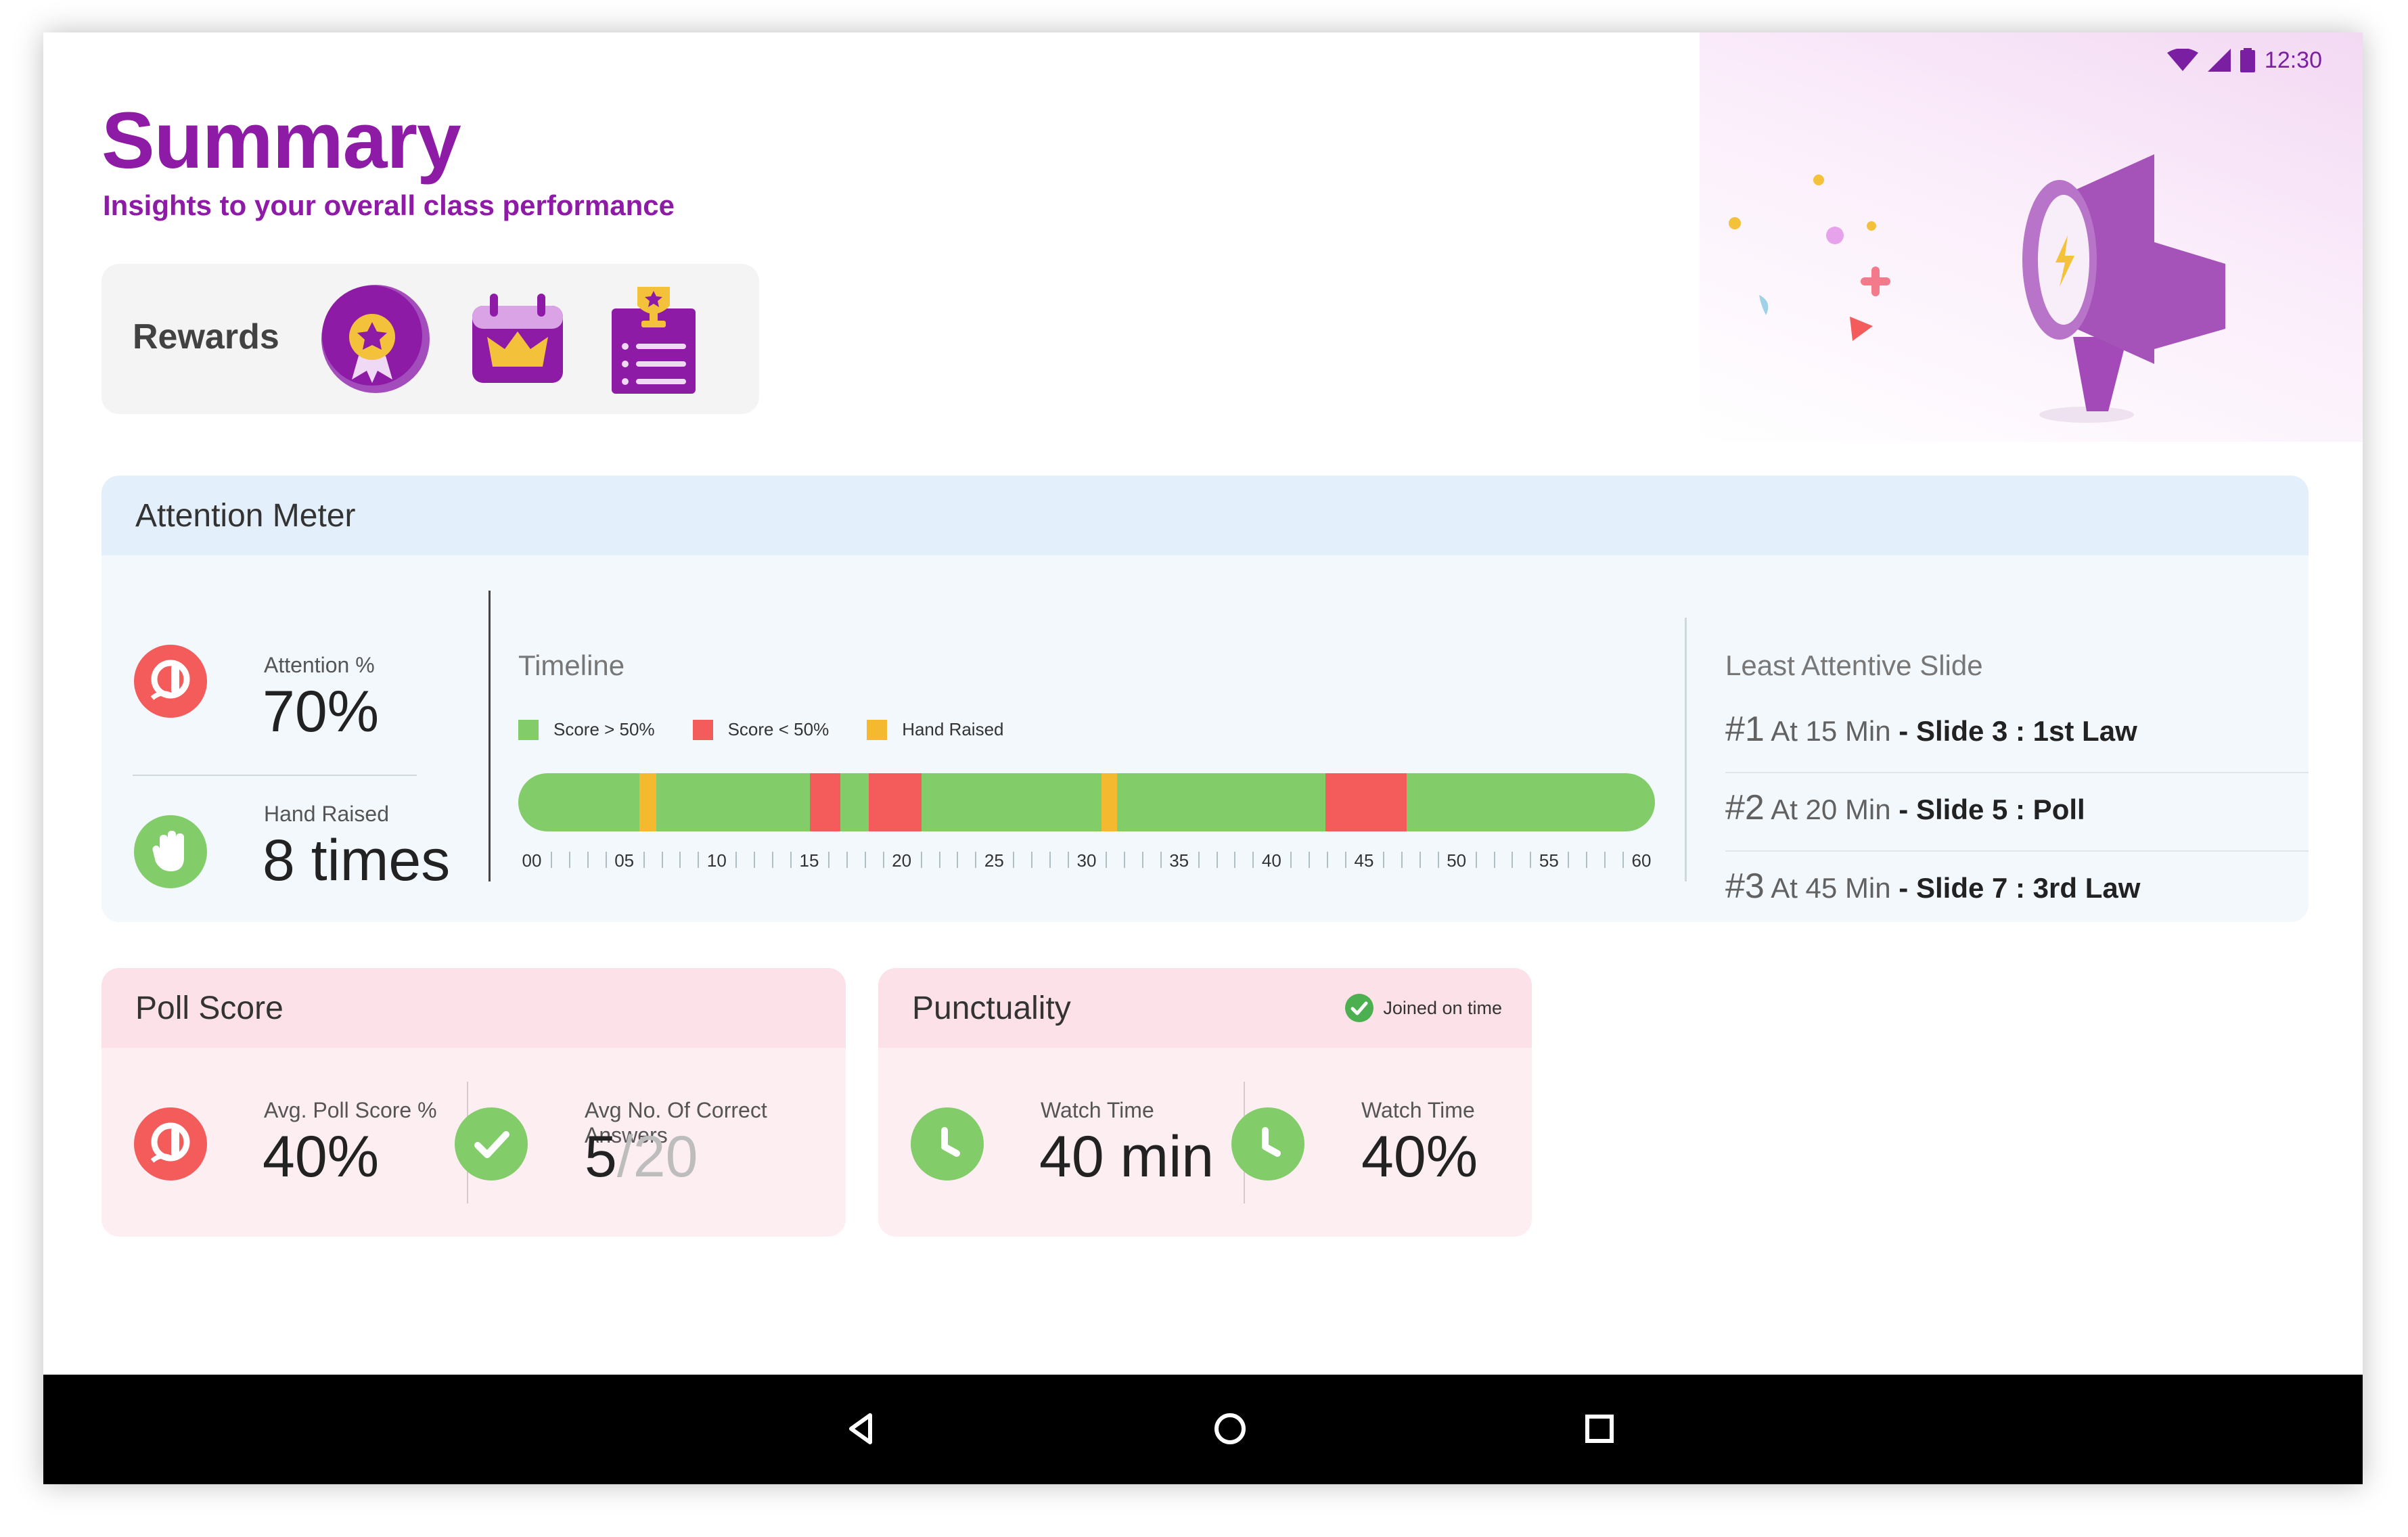 This screenshot has width=2408, height=1537. Describe the element at coordinates (778, 729) in the screenshot. I see `legend-label: Score < 50%` at that location.